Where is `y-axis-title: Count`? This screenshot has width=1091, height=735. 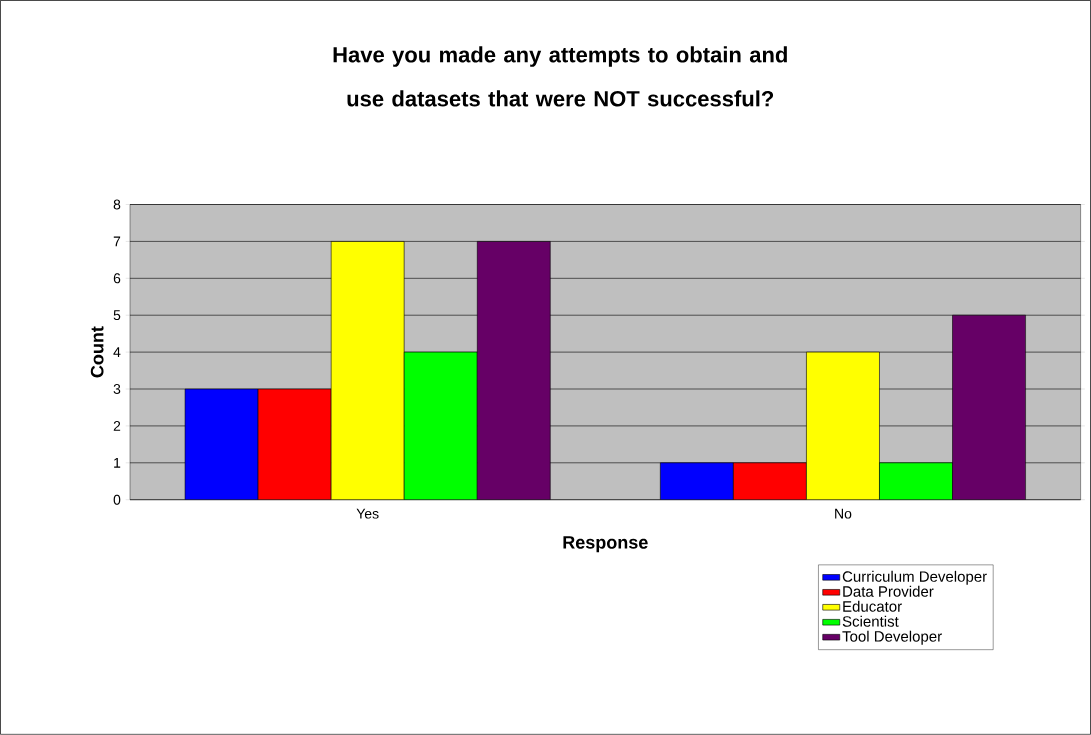
y-axis-title: Count is located at coordinates (97, 352).